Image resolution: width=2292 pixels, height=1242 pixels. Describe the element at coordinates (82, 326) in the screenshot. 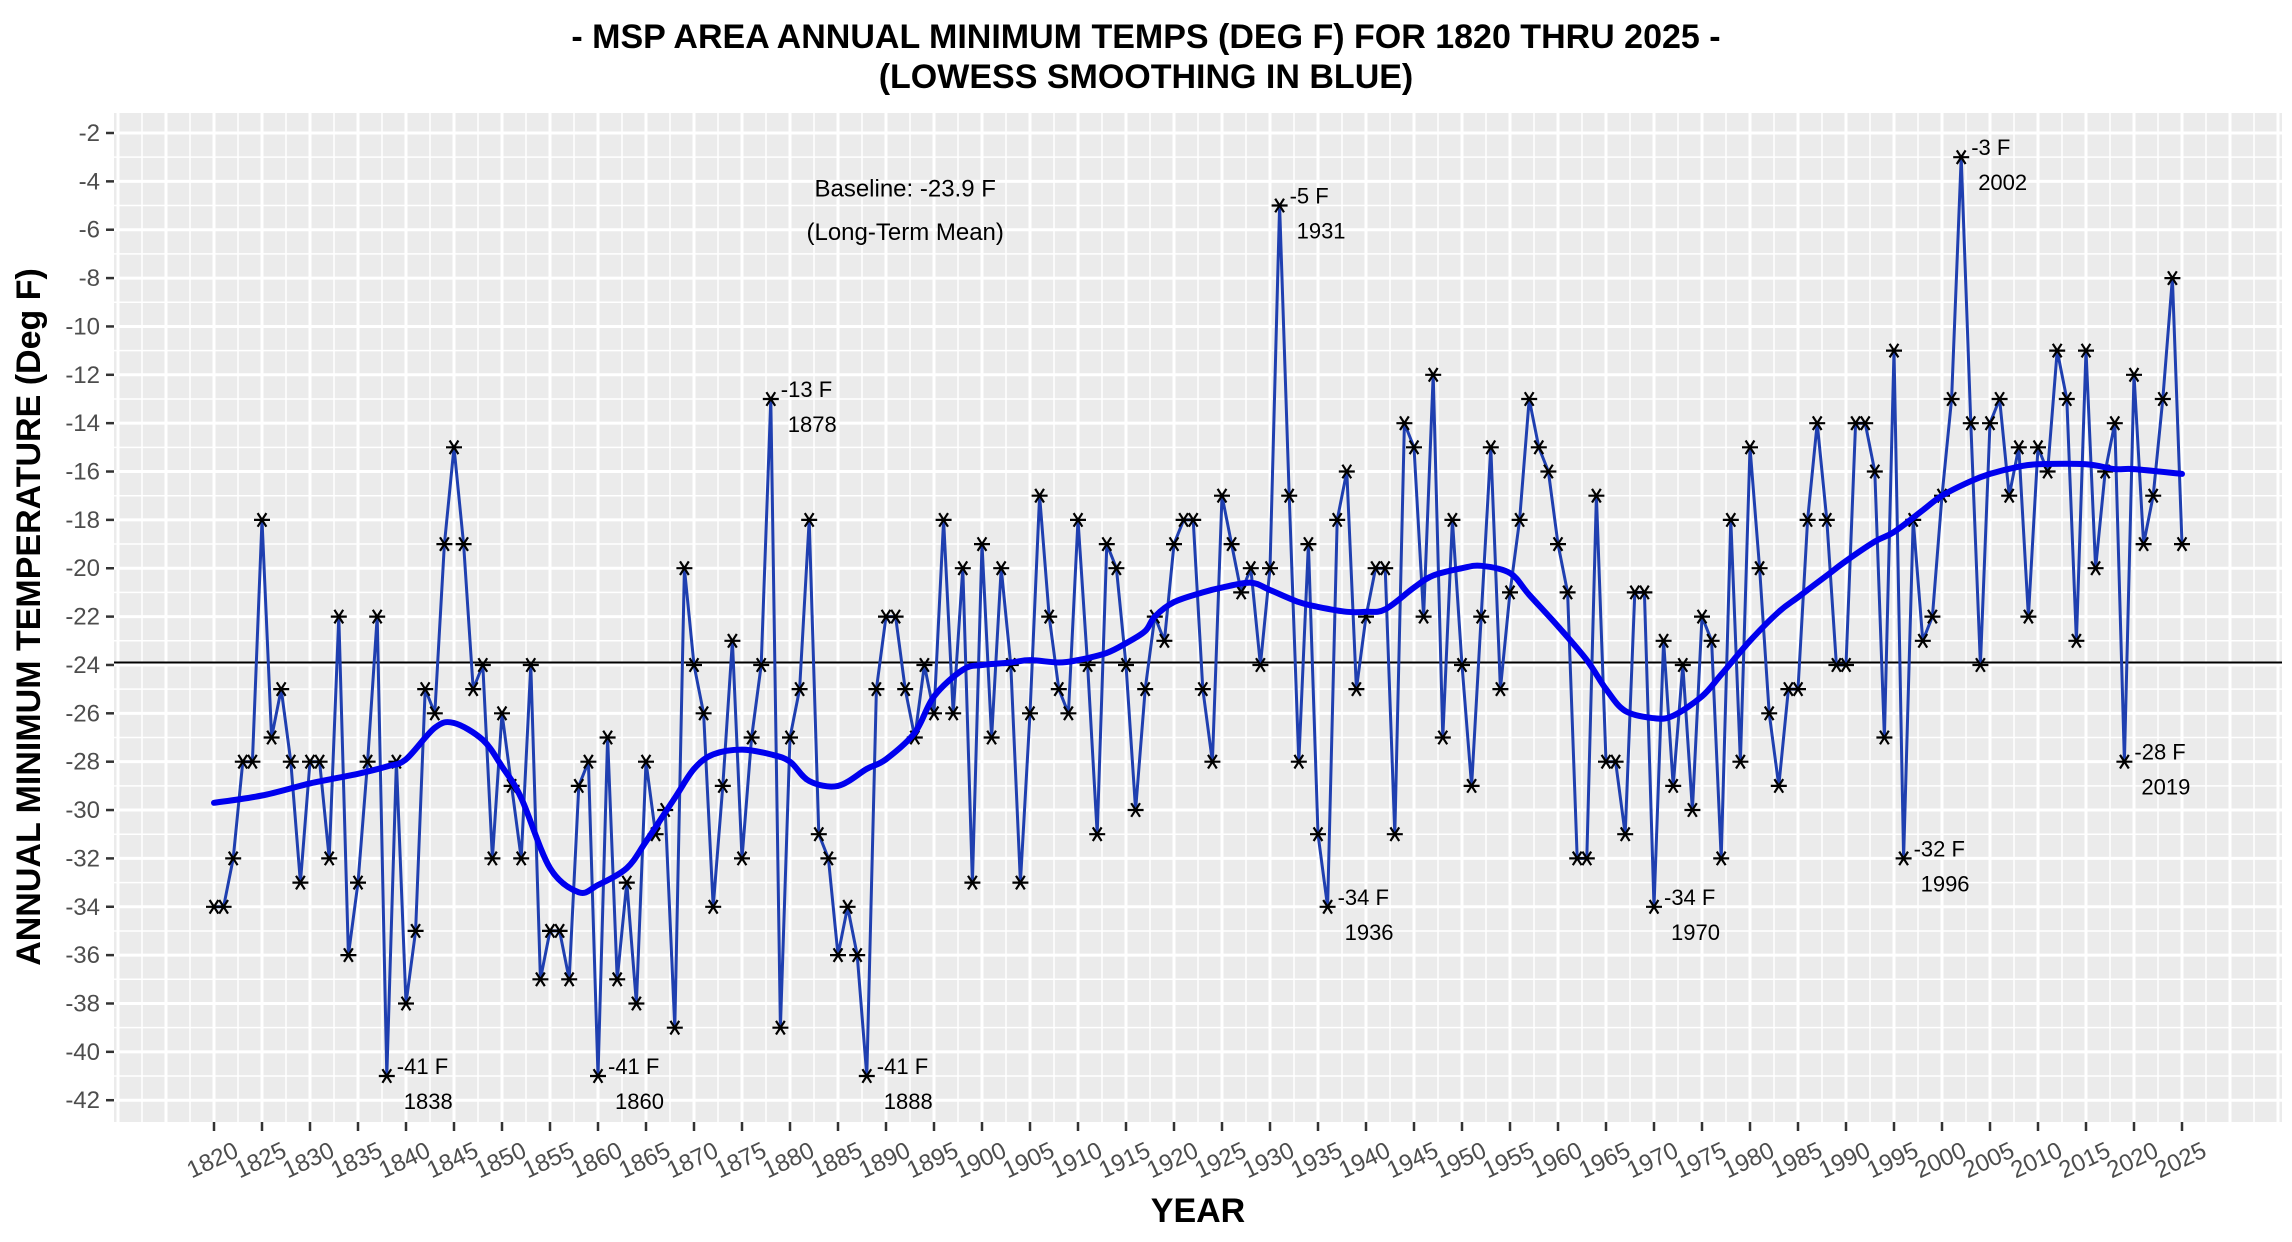

I see `y-tick-label: -10` at that location.